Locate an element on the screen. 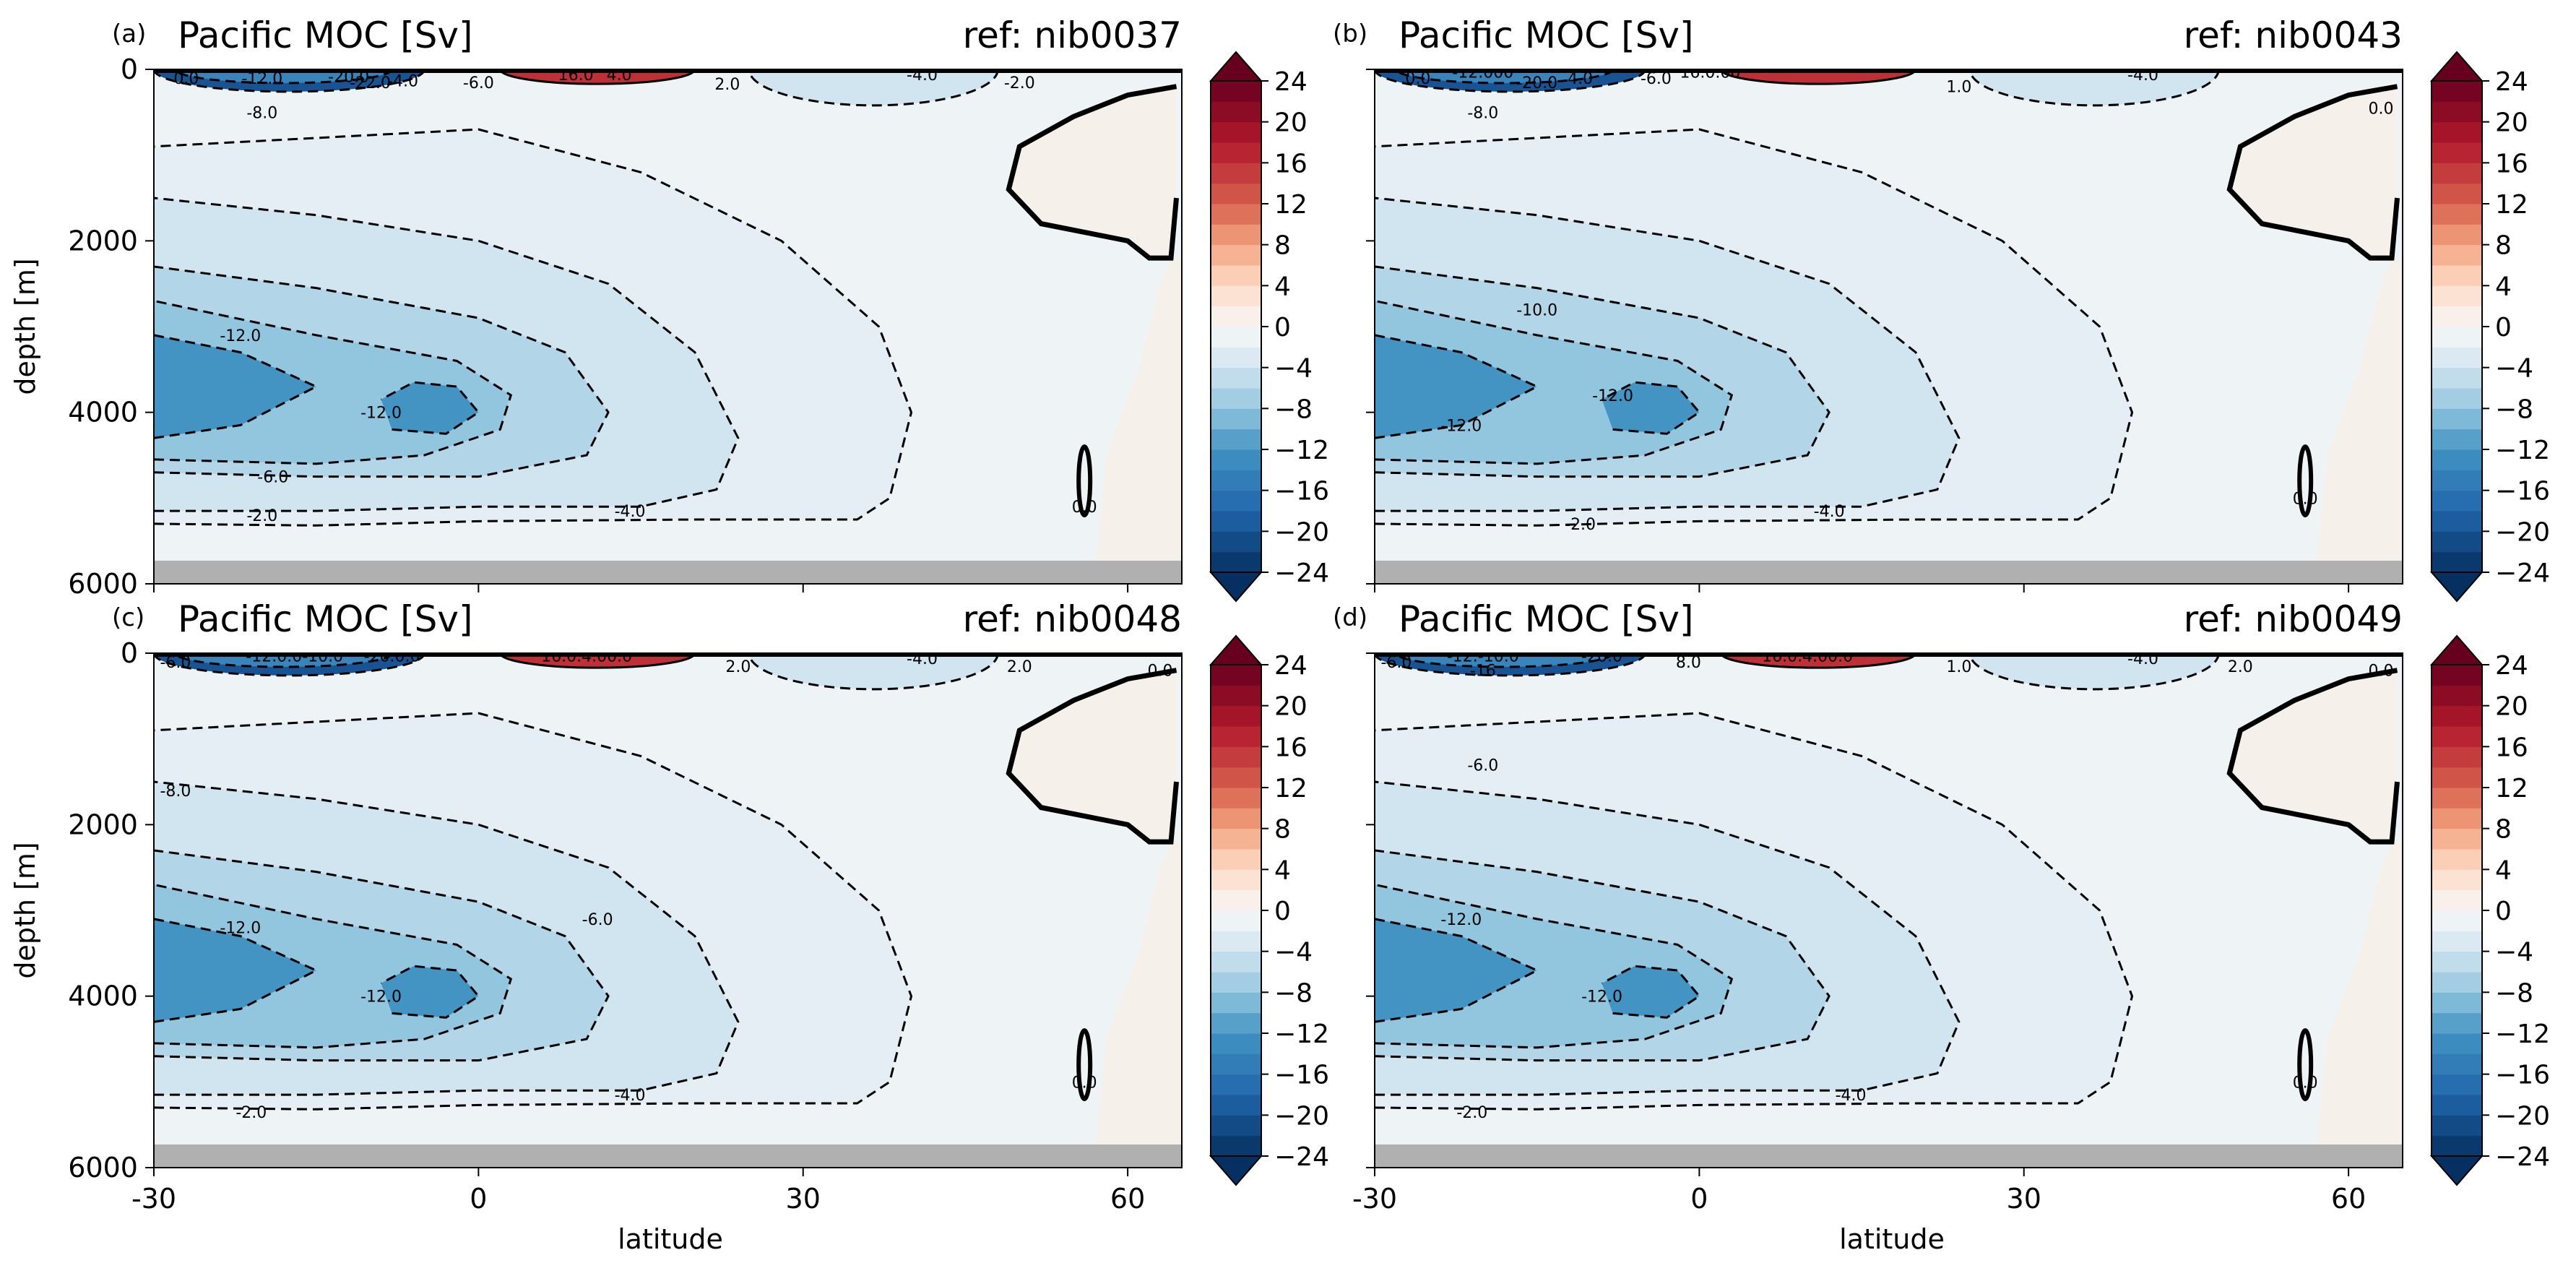 The width and height of the screenshot is (2576, 1263). y-tick-label-3: 6000 is located at coordinates (103, 584).